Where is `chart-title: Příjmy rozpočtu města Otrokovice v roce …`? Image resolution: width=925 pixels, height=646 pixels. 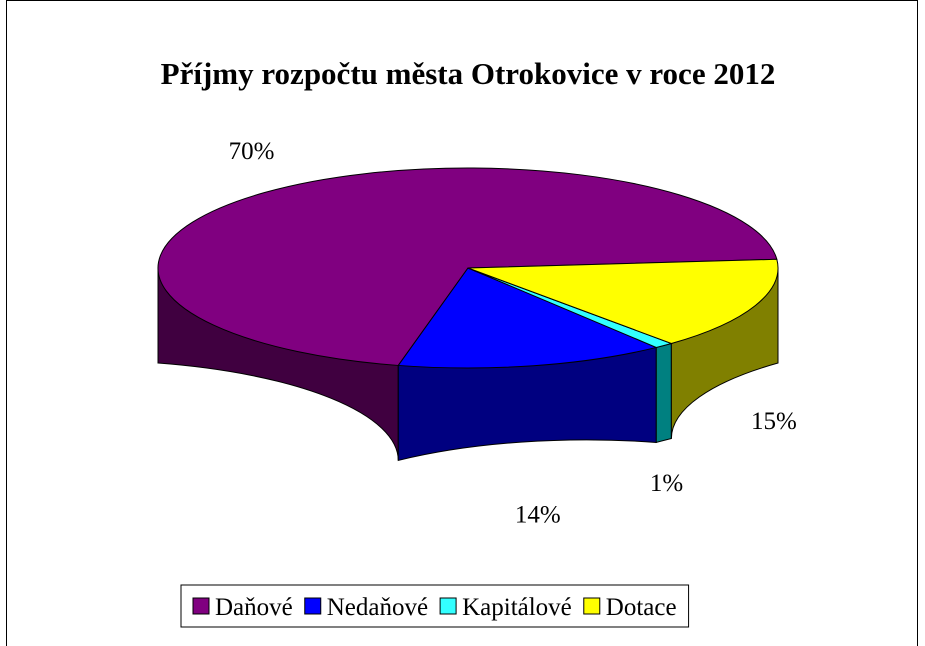 chart-title: Příjmy rozpočtu města Otrokovice v roce … is located at coordinates (468, 73).